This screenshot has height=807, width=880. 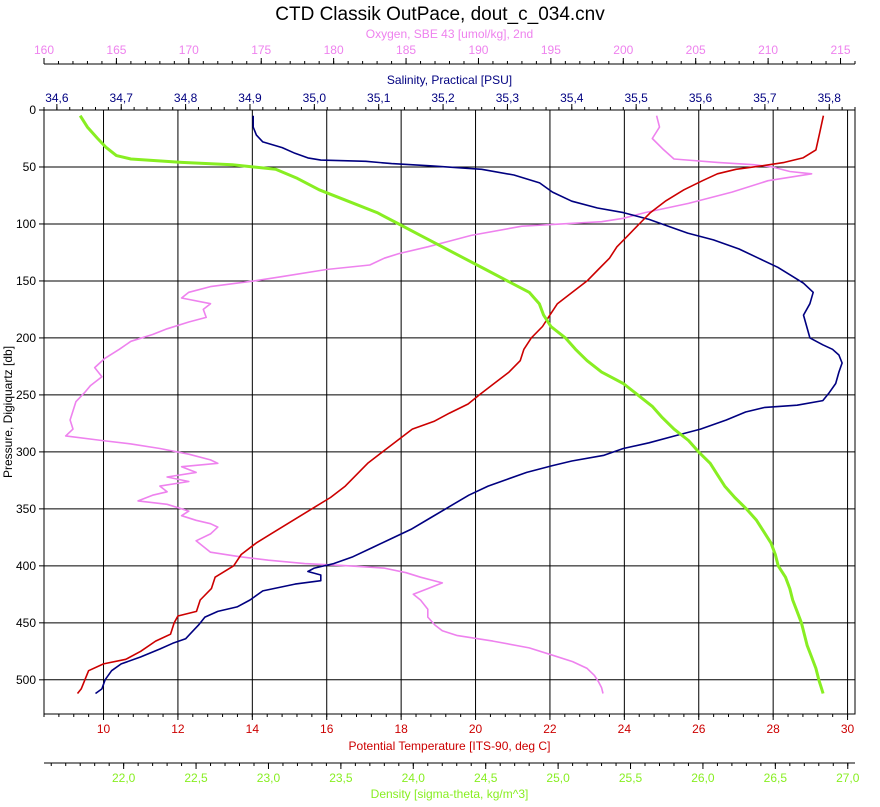 I want to click on oxygen-axis-tick-label: 170, so click(x=189, y=50).